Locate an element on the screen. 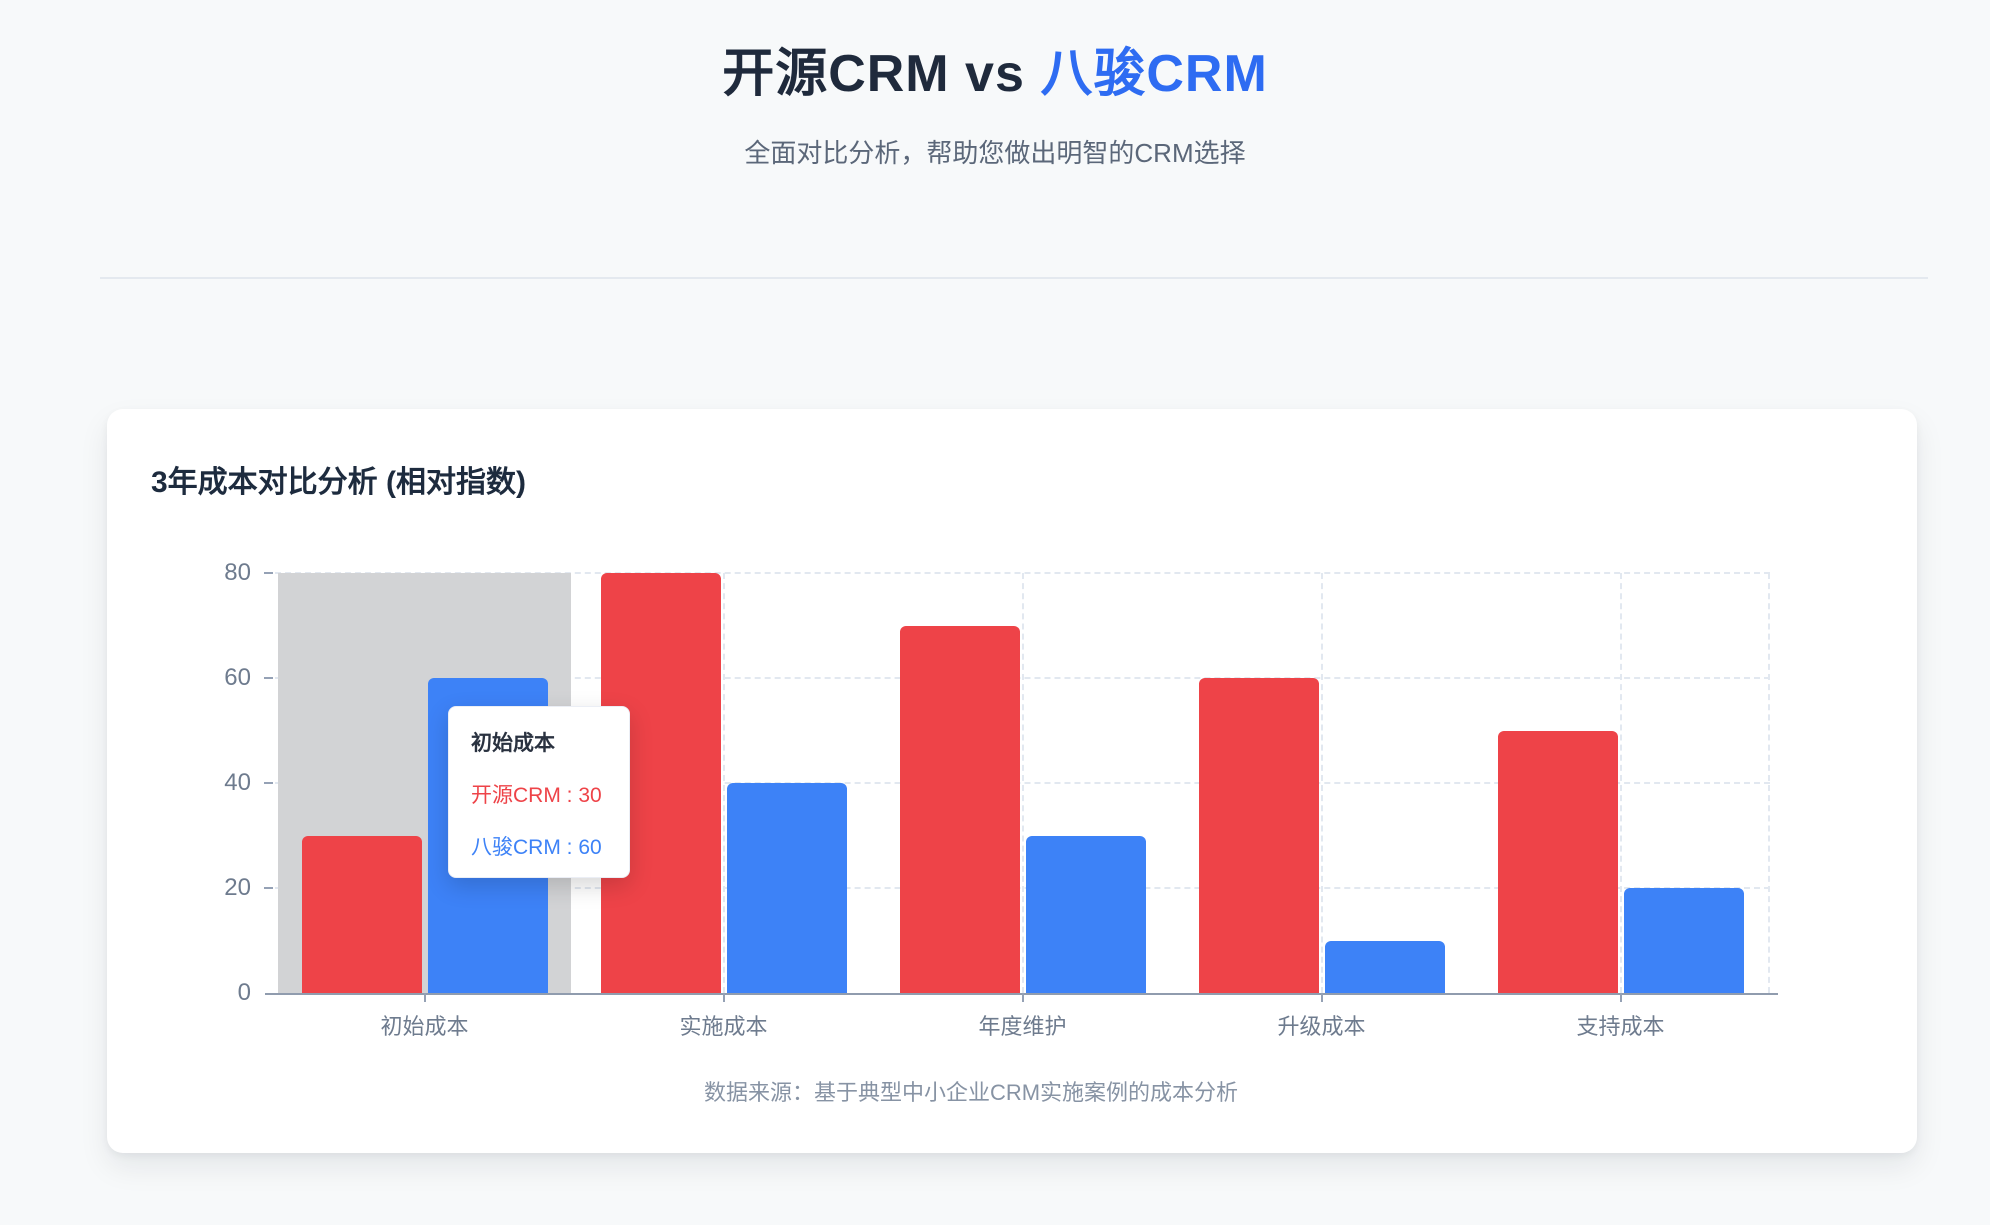 The image size is (1990, 1225). x-axis-label: 支持成本 is located at coordinates (1620, 1026).